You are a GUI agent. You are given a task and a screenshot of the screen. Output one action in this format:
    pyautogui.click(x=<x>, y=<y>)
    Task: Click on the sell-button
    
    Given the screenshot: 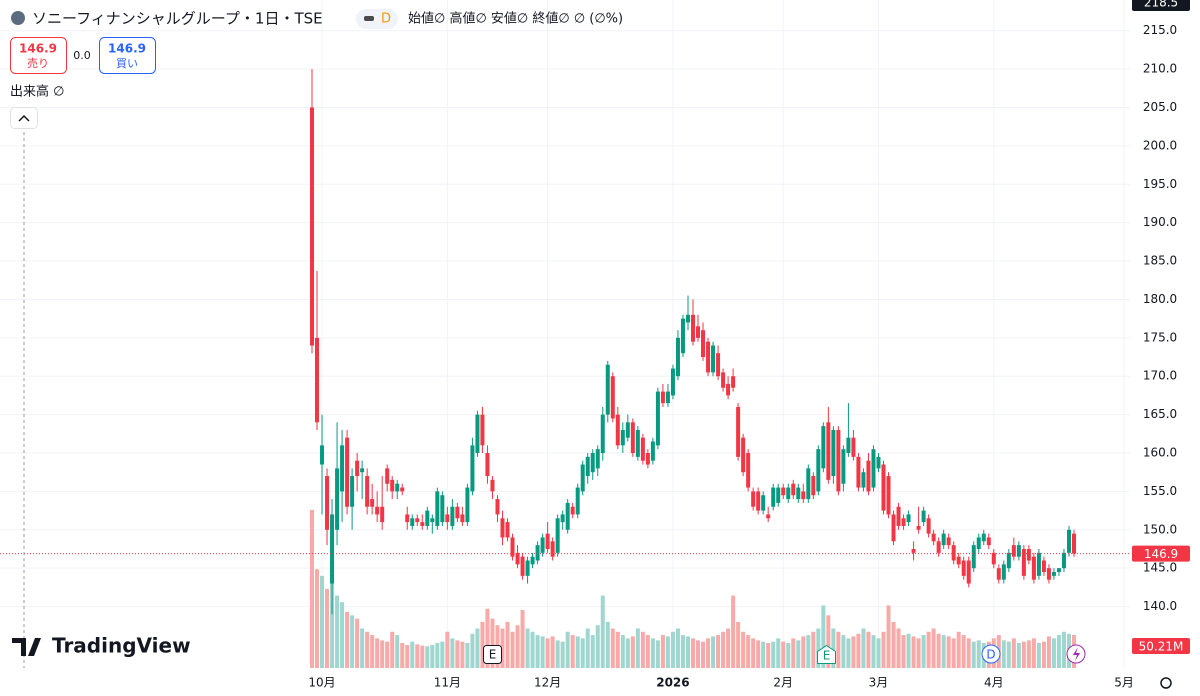 What is the action you would take?
    pyautogui.click(x=38, y=55)
    